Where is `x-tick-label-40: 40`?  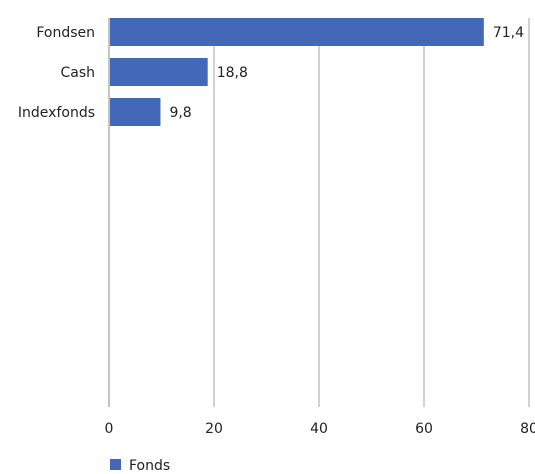
x-tick-label-40: 40 is located at coordinates (319, 429).